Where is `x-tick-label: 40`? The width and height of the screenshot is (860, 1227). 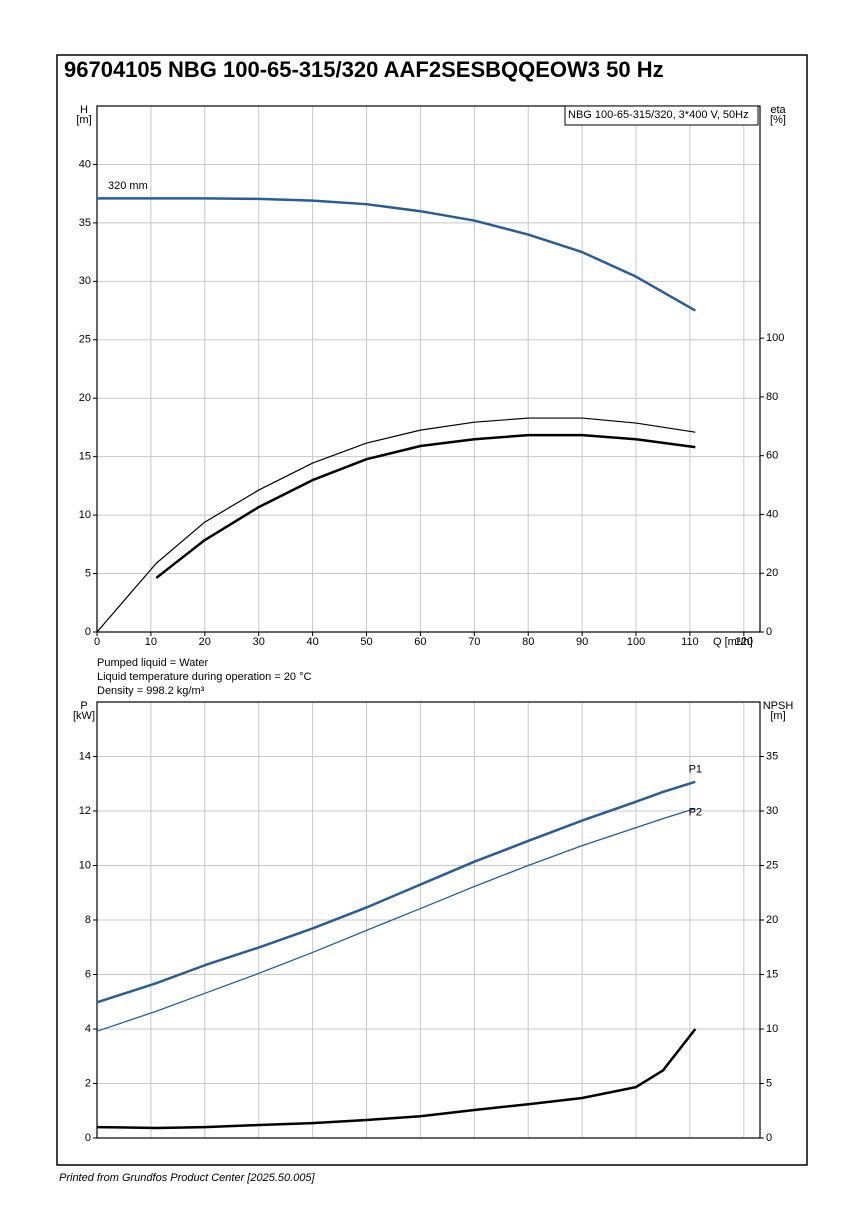
x-tick-label: 40 is located at coordinates (312, 642).